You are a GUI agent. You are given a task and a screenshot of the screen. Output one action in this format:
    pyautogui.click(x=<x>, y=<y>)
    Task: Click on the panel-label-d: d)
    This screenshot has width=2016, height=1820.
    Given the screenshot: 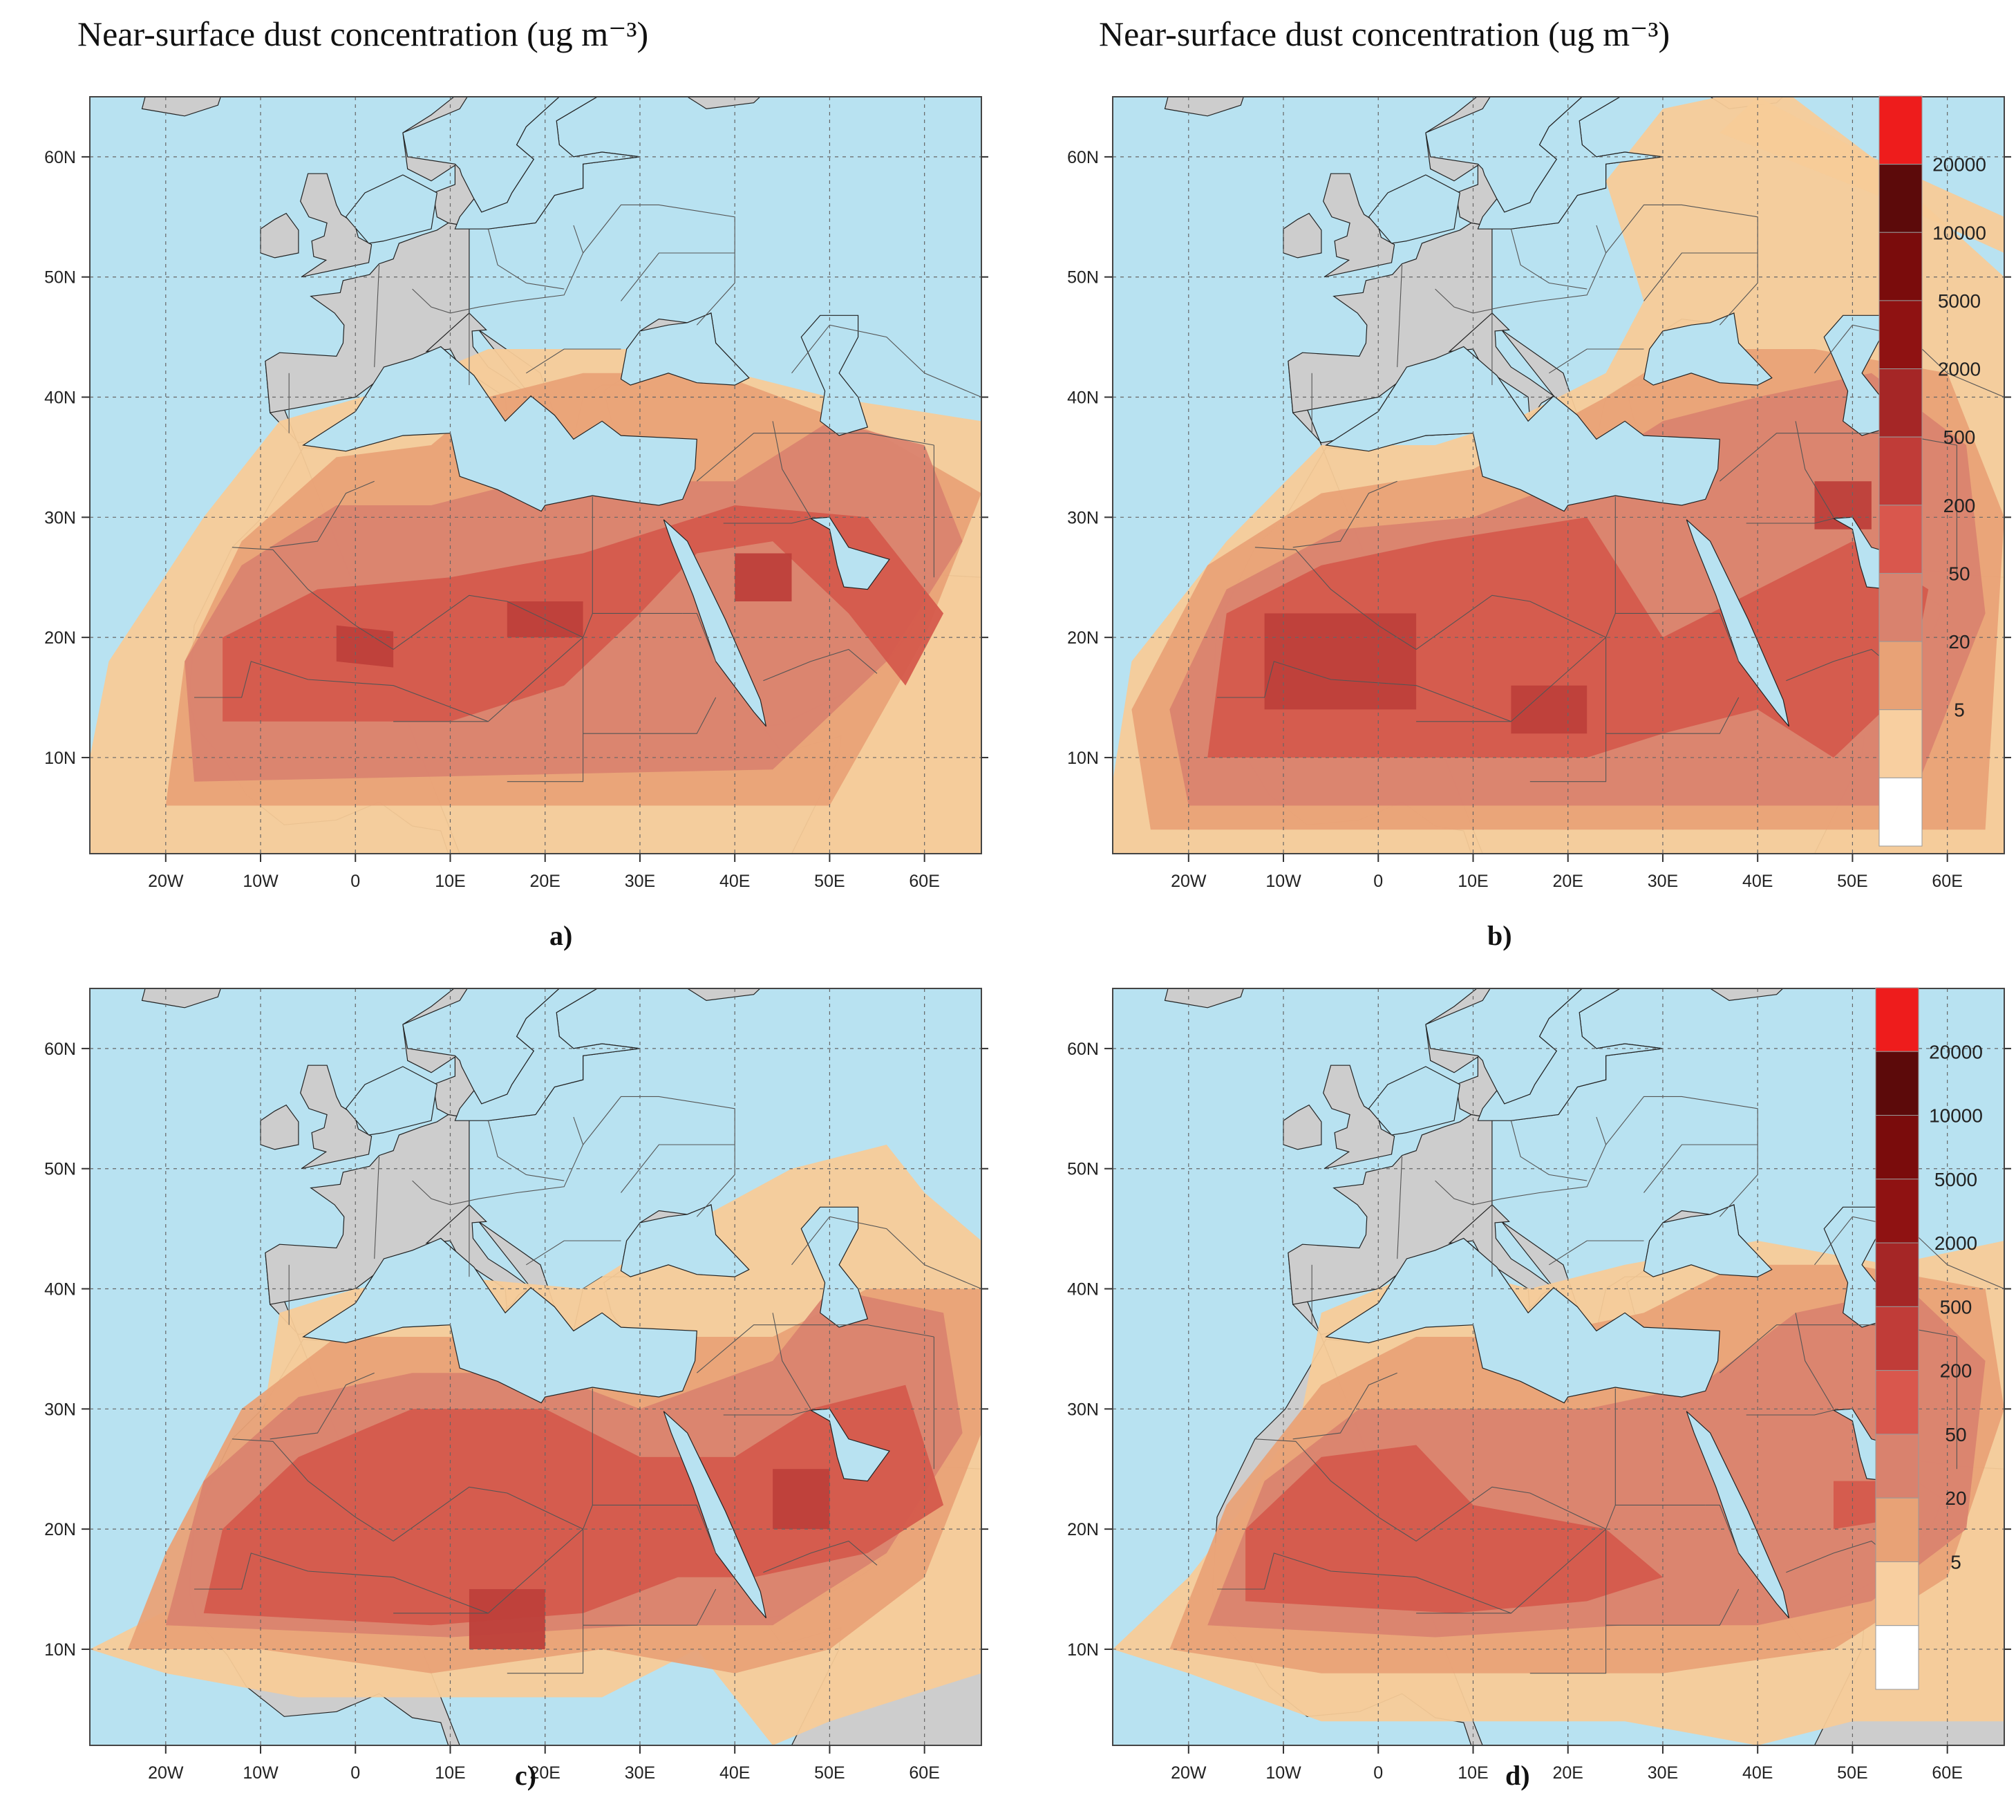 What is the action you would take?
    pyautogui.click(x=1517, y=1776)
    